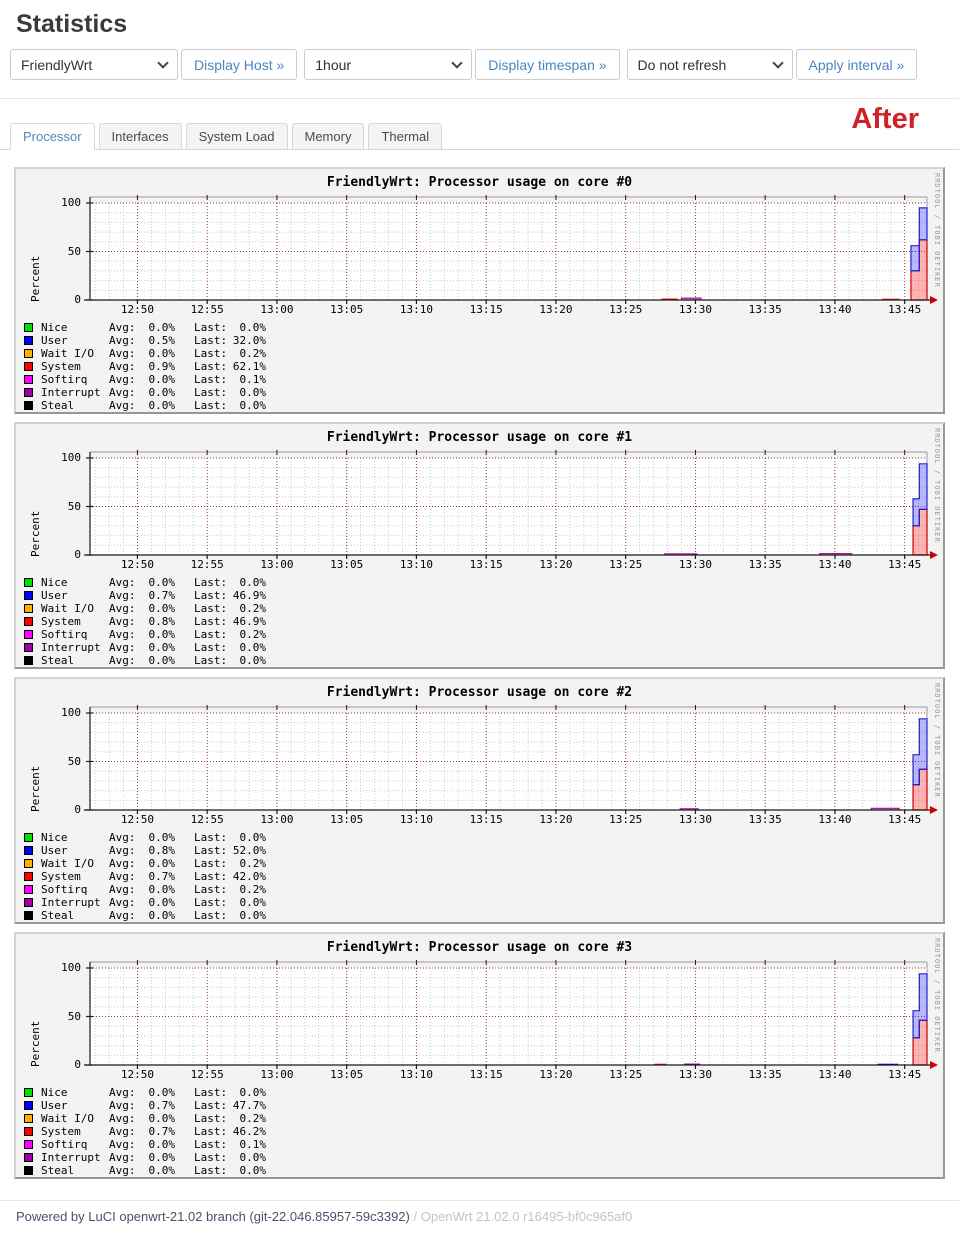 This screenshot has height=1238, width=959. What do you see at coordinates (163, 62) in the screenshot?
I see `chevron-down-icon` at bounding box center [163, 62].